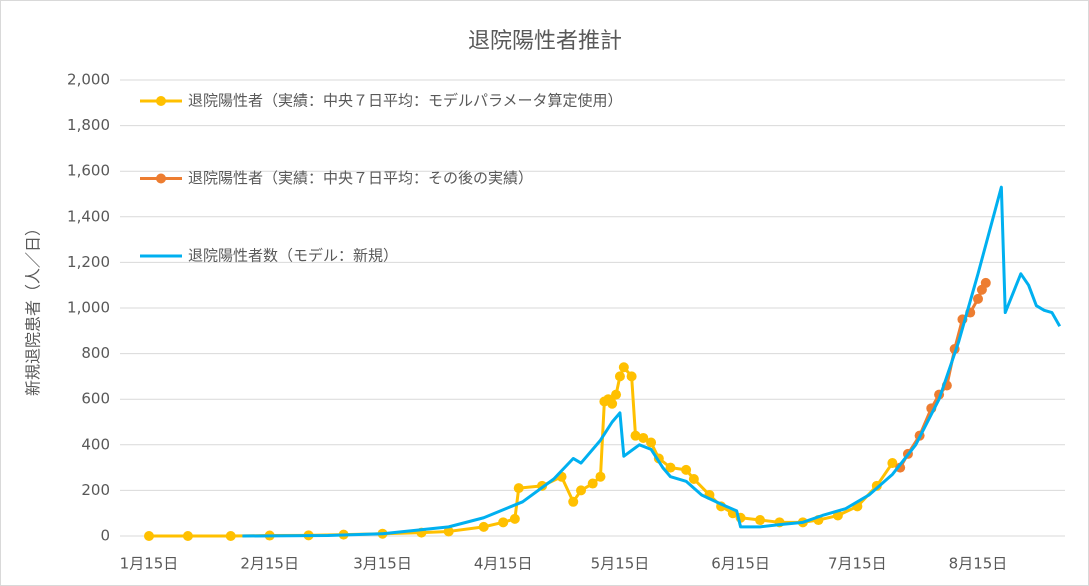  What do you see at coordinates (857, 564) in the screenshot?
I see `x-tick-label: 7月15日` at bounding box center [857, 564].